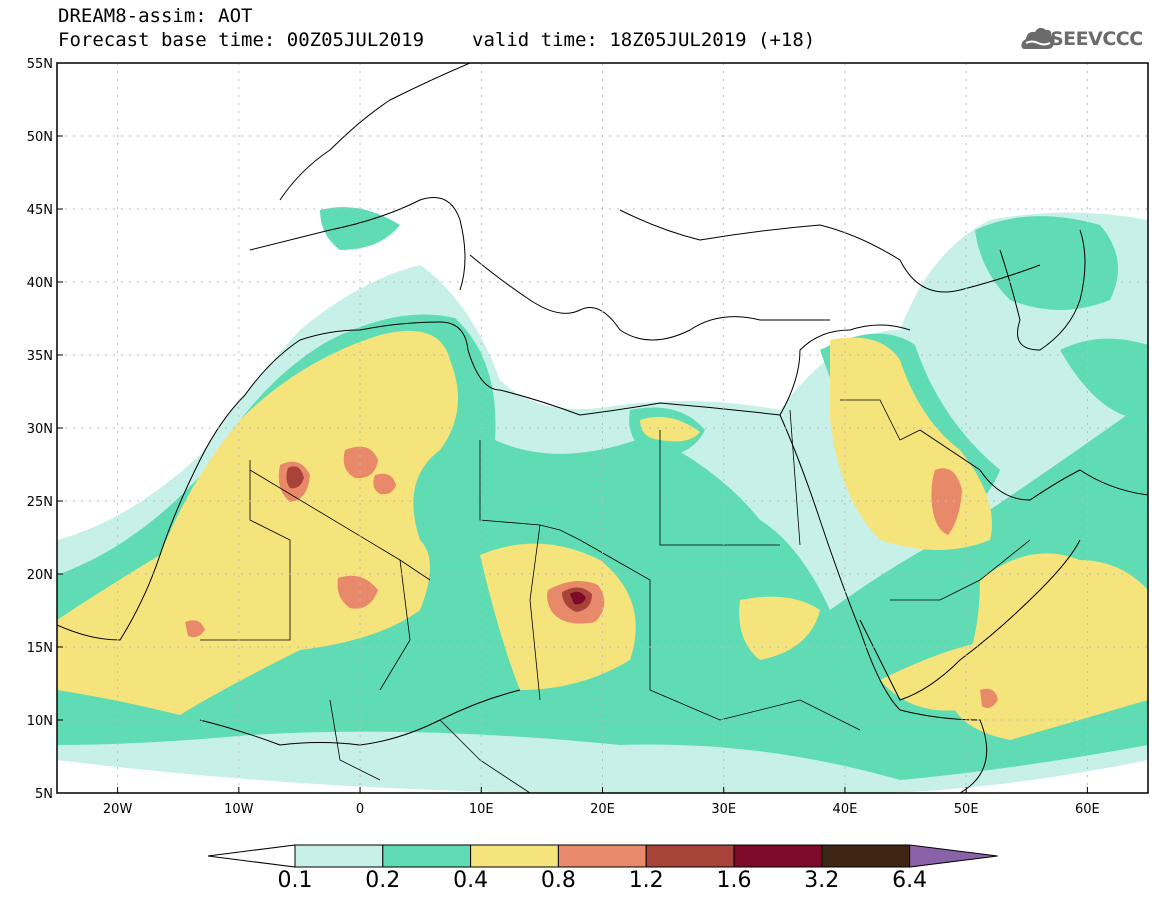 The height and width of the screenshot is (905, 1165). Describe the element at coordinates (1038, 38) in the screenshot. I see `cloud-icon` at that location.